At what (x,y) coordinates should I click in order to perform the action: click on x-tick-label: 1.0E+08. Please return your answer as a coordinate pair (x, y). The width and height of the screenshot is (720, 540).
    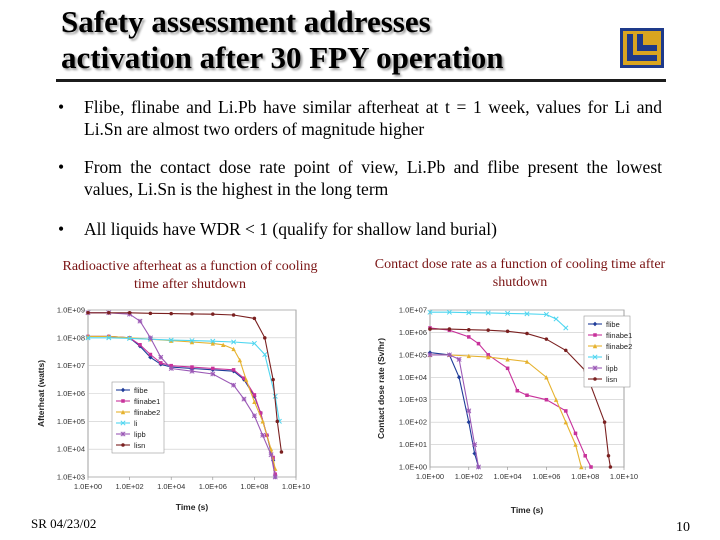
    Looking at the image, I should click on (254, 486).